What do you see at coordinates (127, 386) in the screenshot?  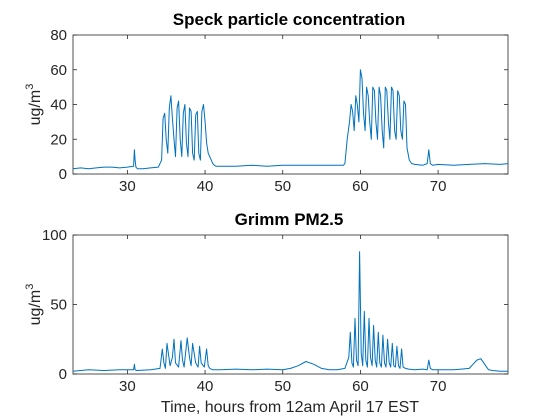 I see `grimm-x-tick-label: 30` at bounding box center [127, 386].